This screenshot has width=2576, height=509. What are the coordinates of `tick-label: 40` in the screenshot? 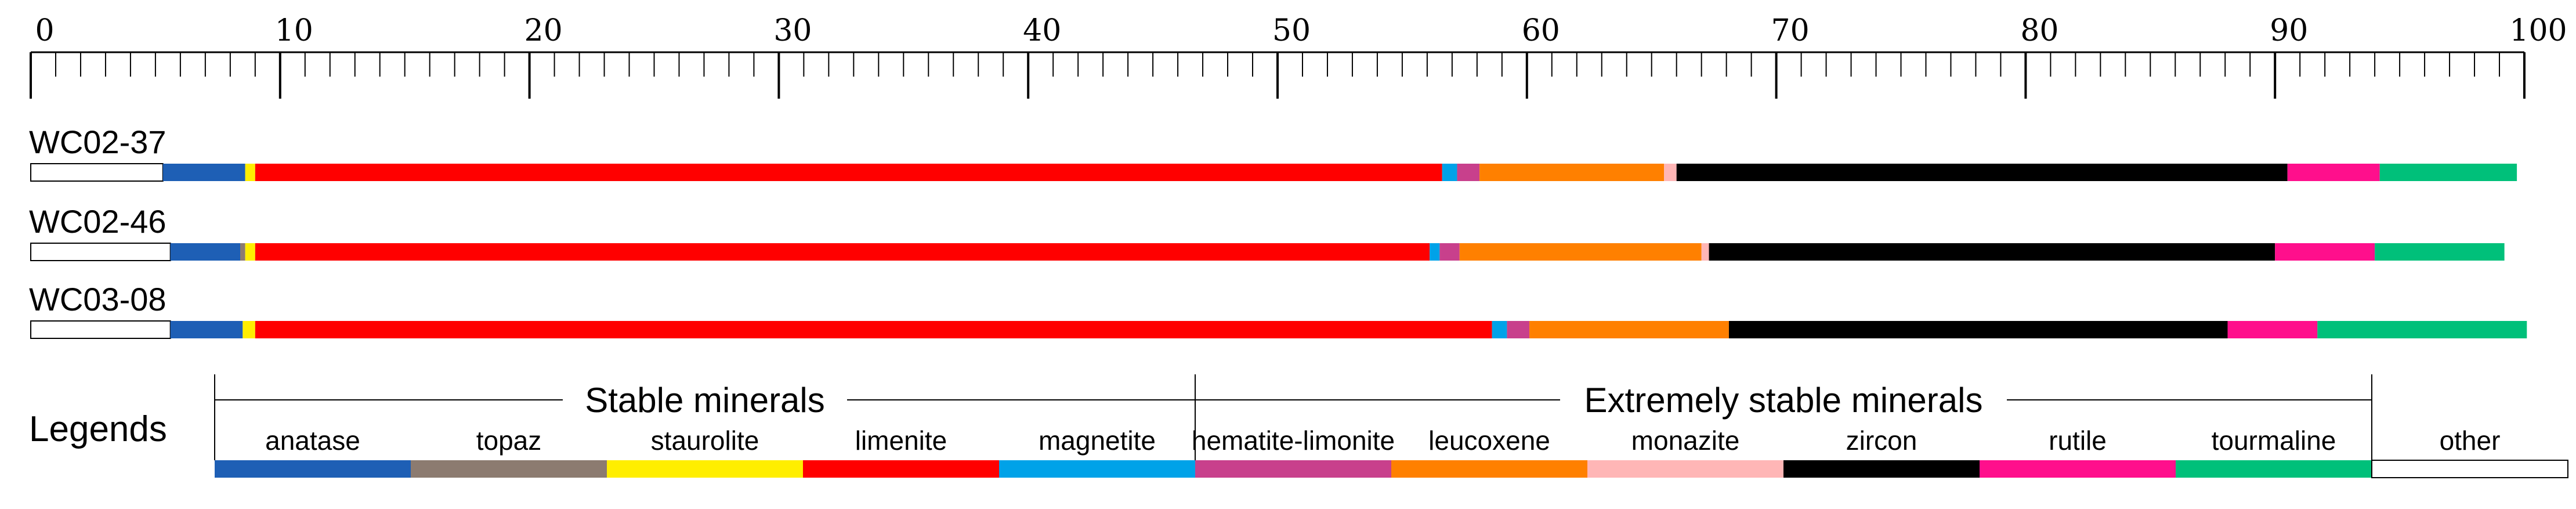 It's located at (1042, 31).